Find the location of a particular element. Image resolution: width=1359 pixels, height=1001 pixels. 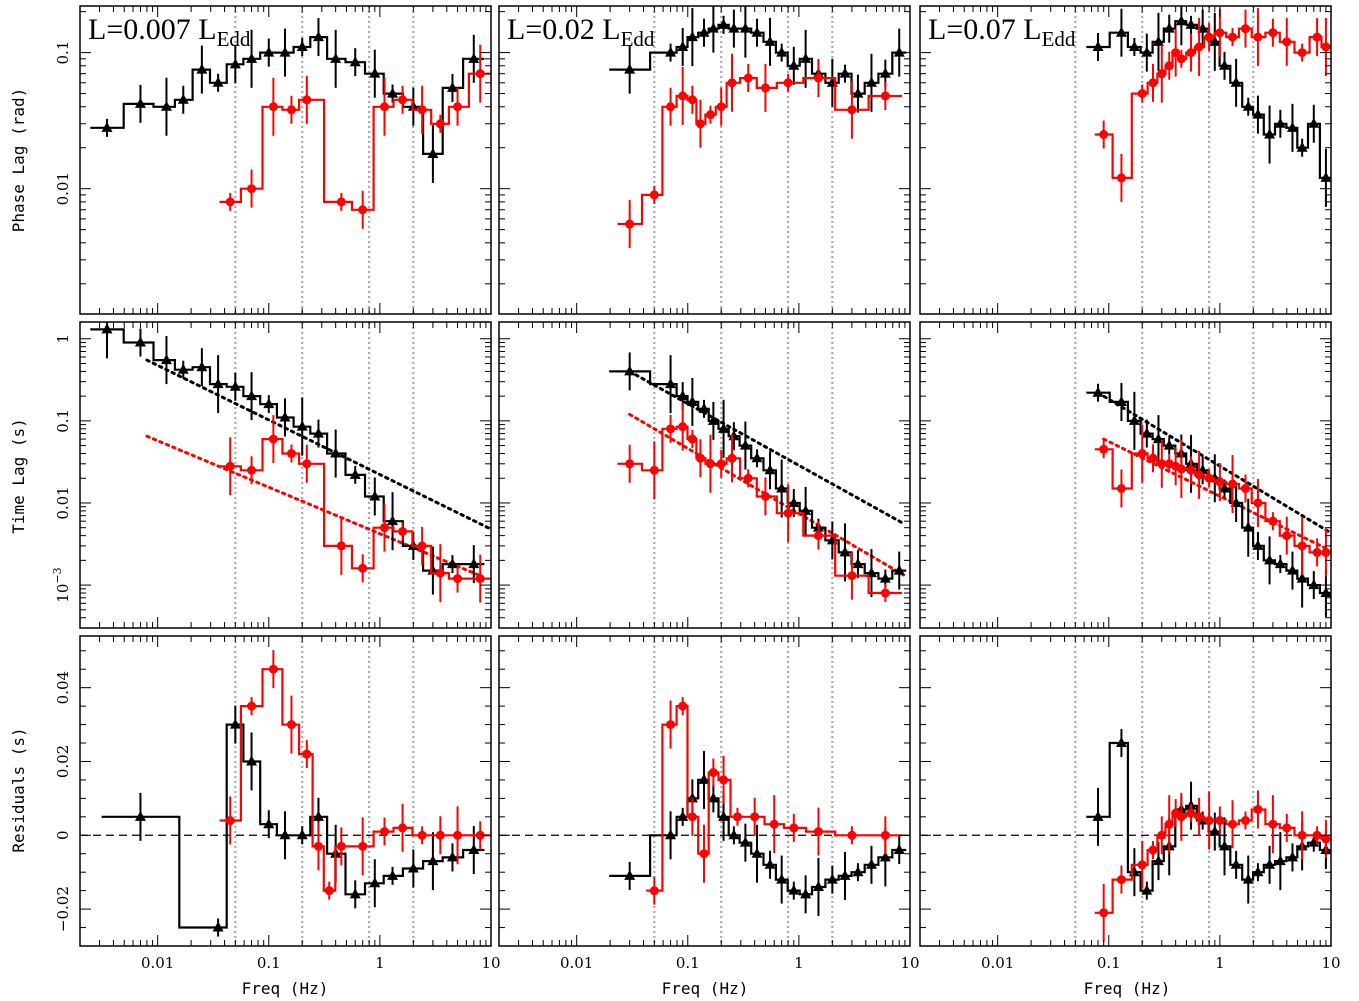

panel-phase-lag-3: L=0.07 LEdd is located at coordinates (1125, 160).